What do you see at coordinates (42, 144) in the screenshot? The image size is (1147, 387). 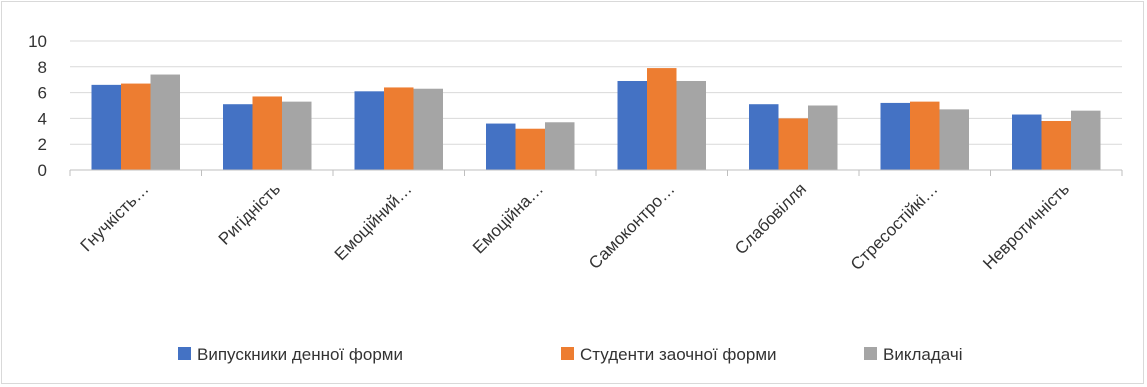 I see `y-tick-label: 2` at bounding box center [42, 144].